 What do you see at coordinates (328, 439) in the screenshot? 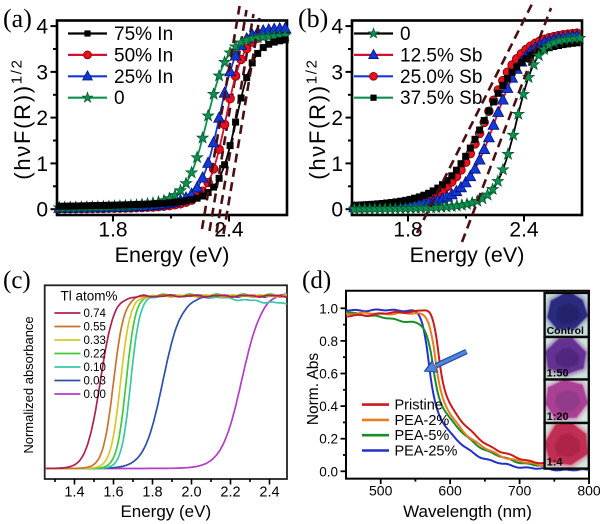
I see `svg-text: 0.2` at bounding box center [328, 439].